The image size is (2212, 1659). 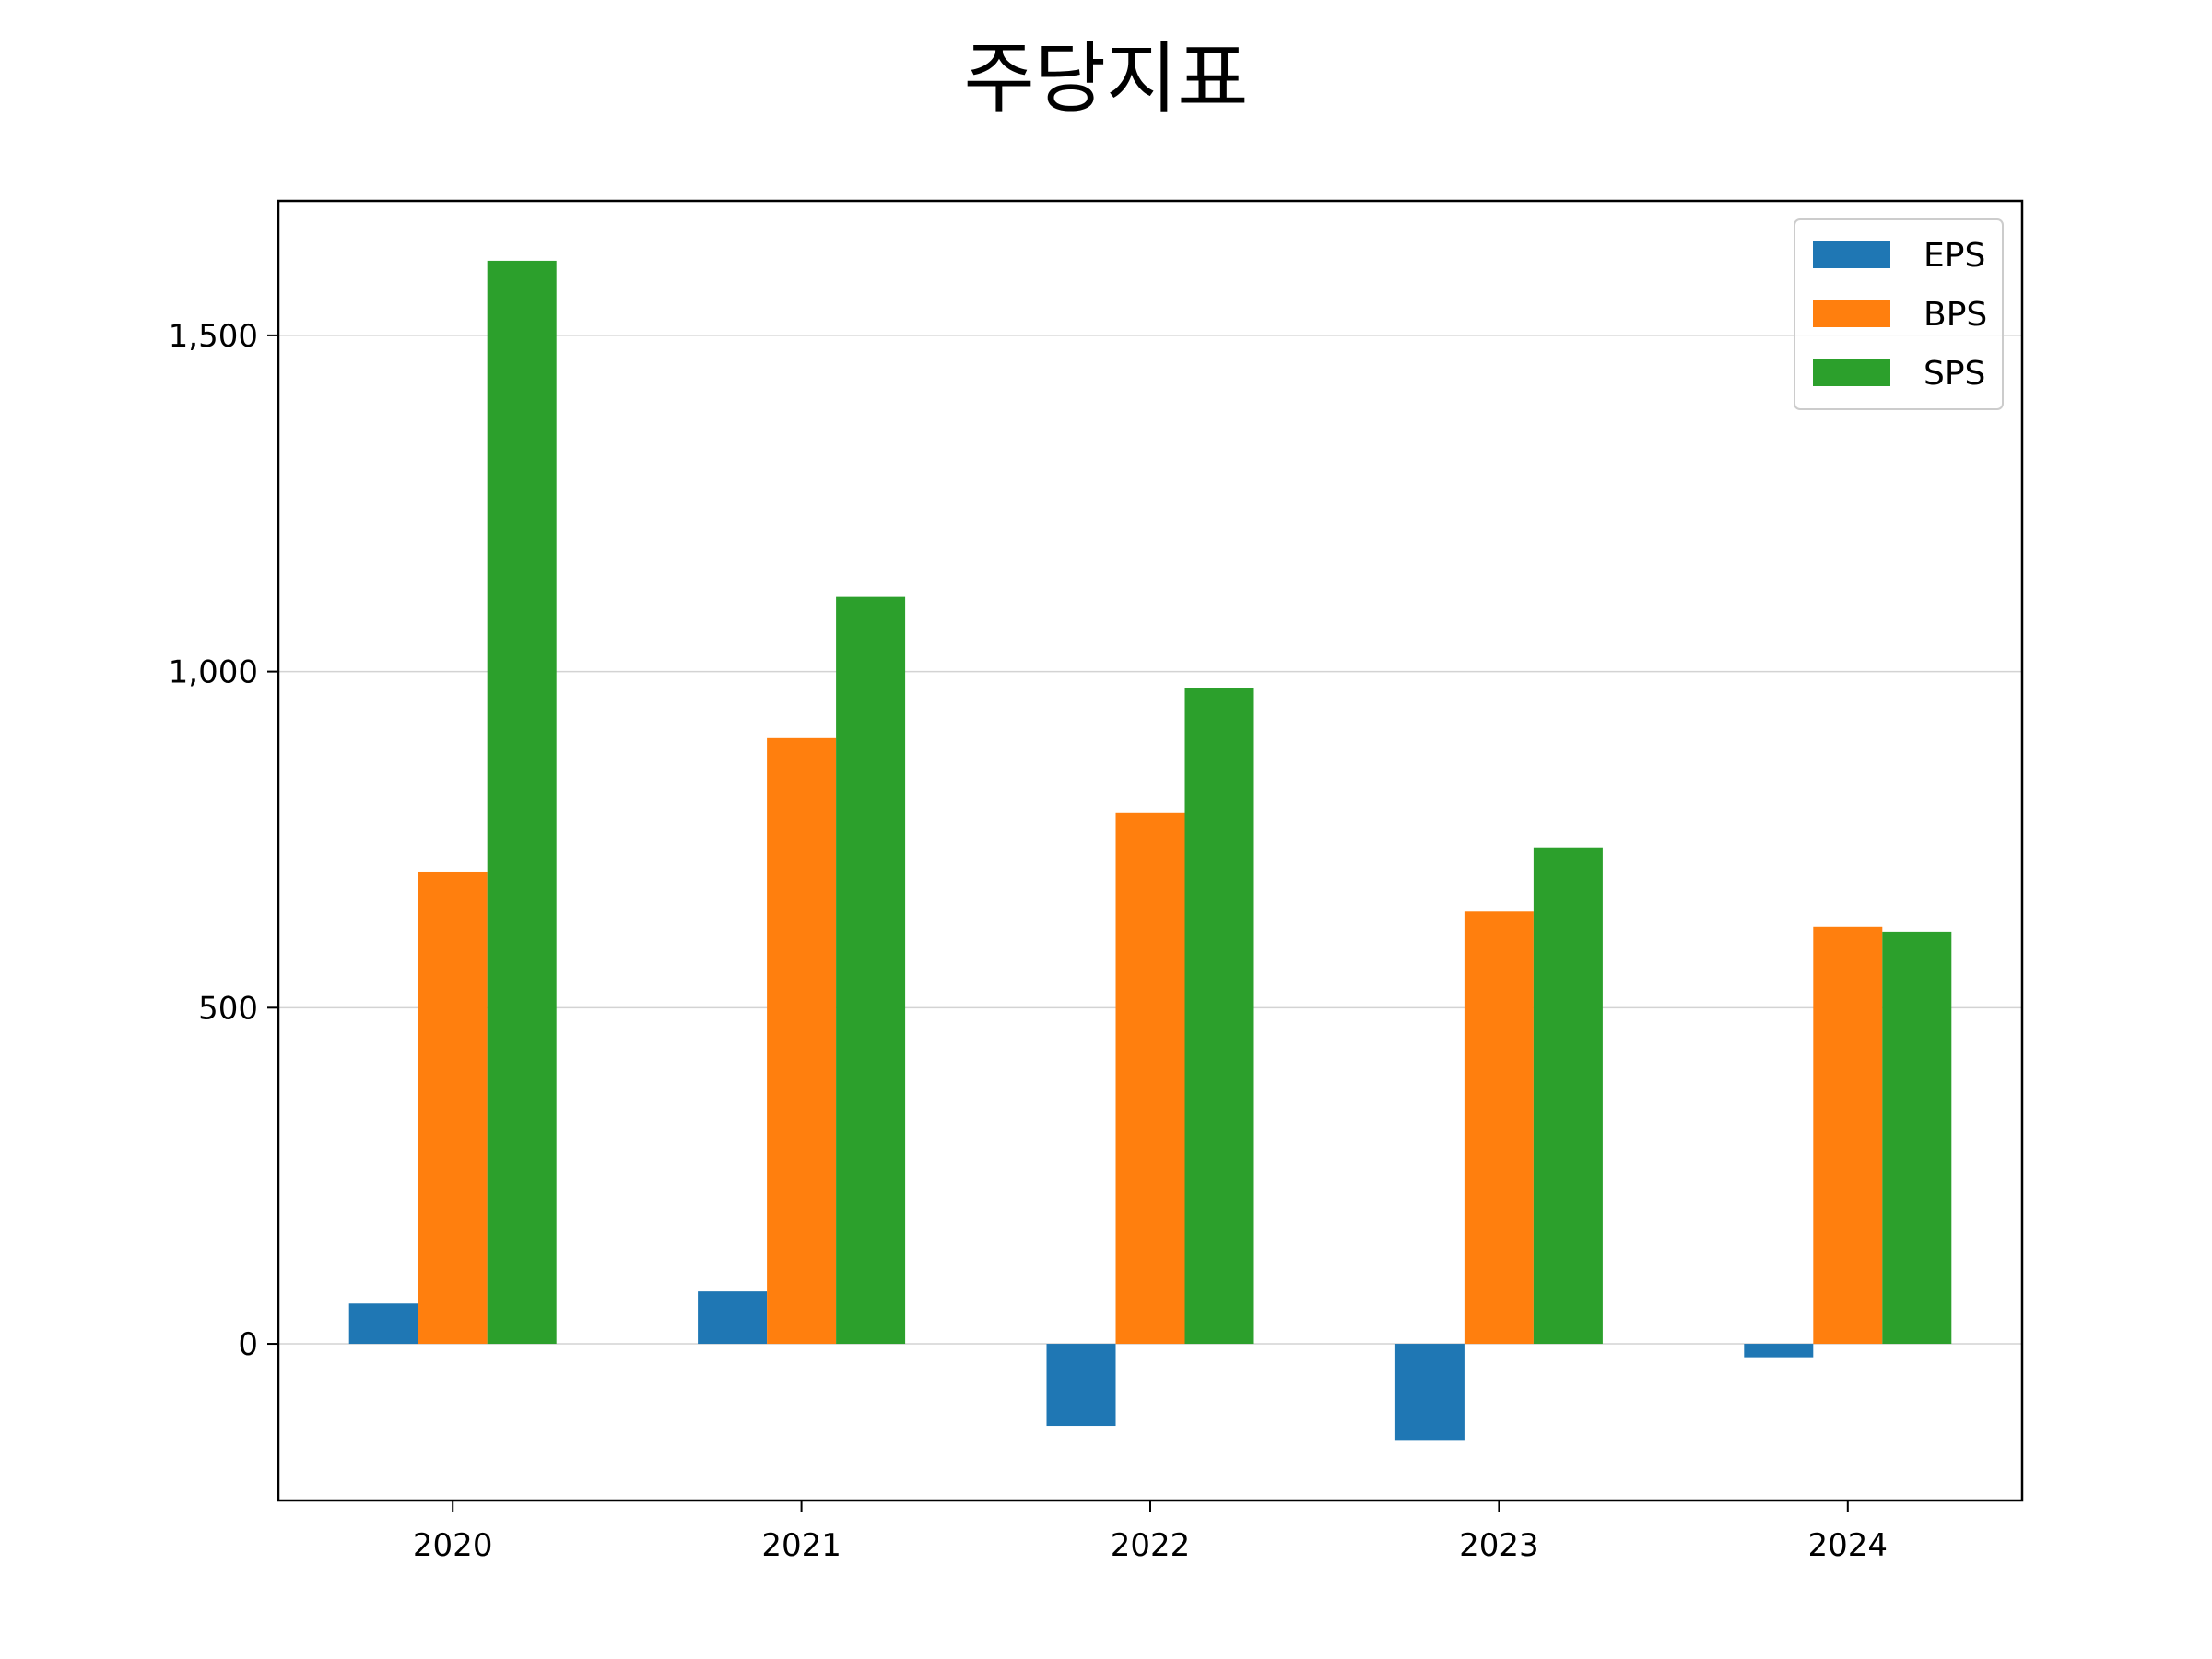 I want to click on bar-sps-2024, so click(x=1917, y=1138).